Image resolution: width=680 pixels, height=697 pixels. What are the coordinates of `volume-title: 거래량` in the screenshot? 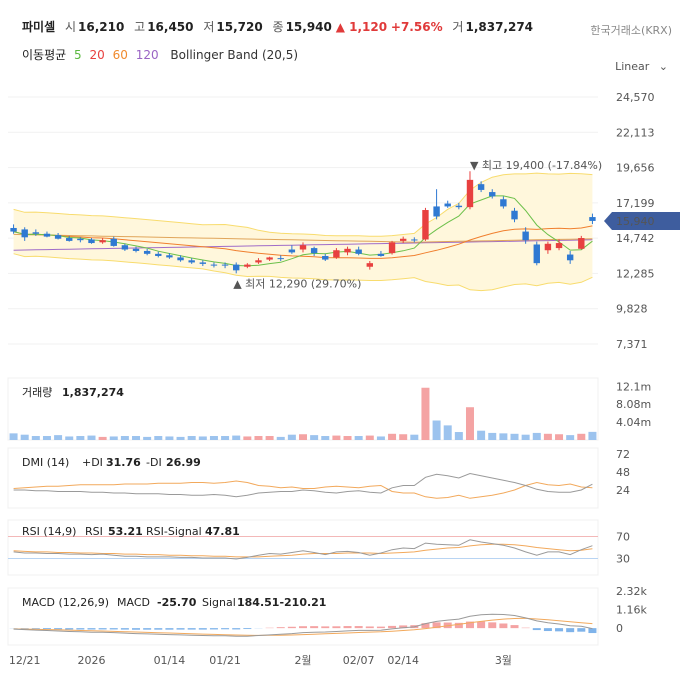 It's located at (37, 392).